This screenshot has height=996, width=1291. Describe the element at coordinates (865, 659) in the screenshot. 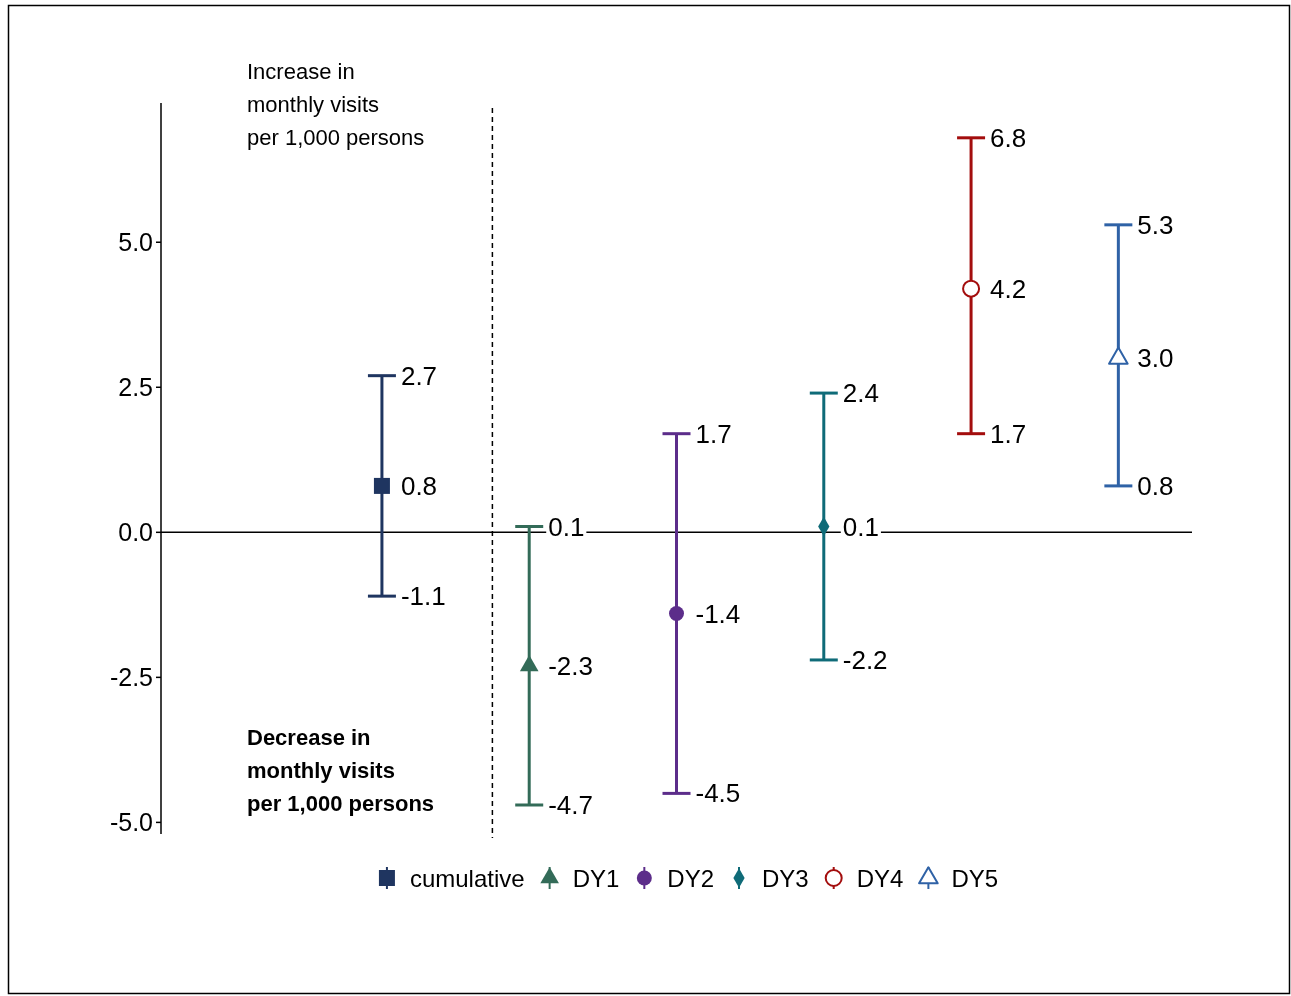

I see `annotation: -2.2` at that location.